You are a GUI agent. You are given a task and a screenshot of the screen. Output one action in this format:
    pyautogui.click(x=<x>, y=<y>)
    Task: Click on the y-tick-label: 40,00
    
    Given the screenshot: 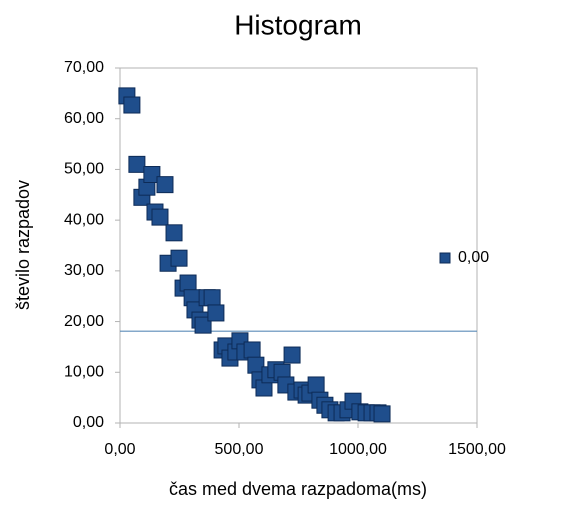 What is the action you would take?
    pyautogui.click(x=84, y=219)
    